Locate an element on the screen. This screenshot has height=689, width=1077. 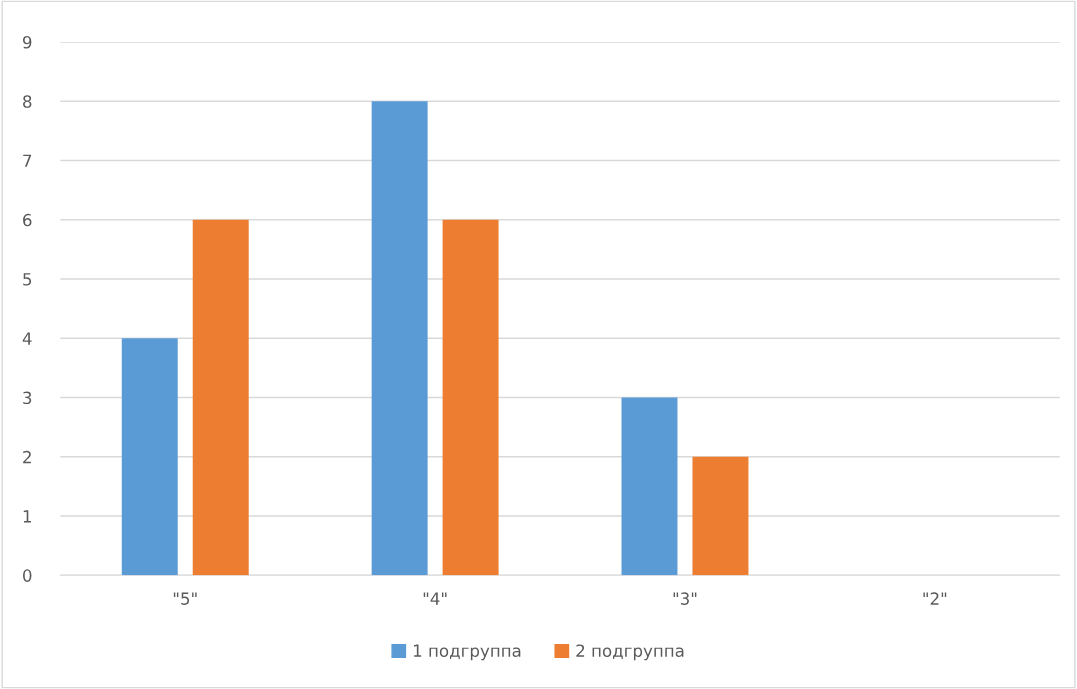
y-tick-label: 6 is located at coordinates (27, 220).